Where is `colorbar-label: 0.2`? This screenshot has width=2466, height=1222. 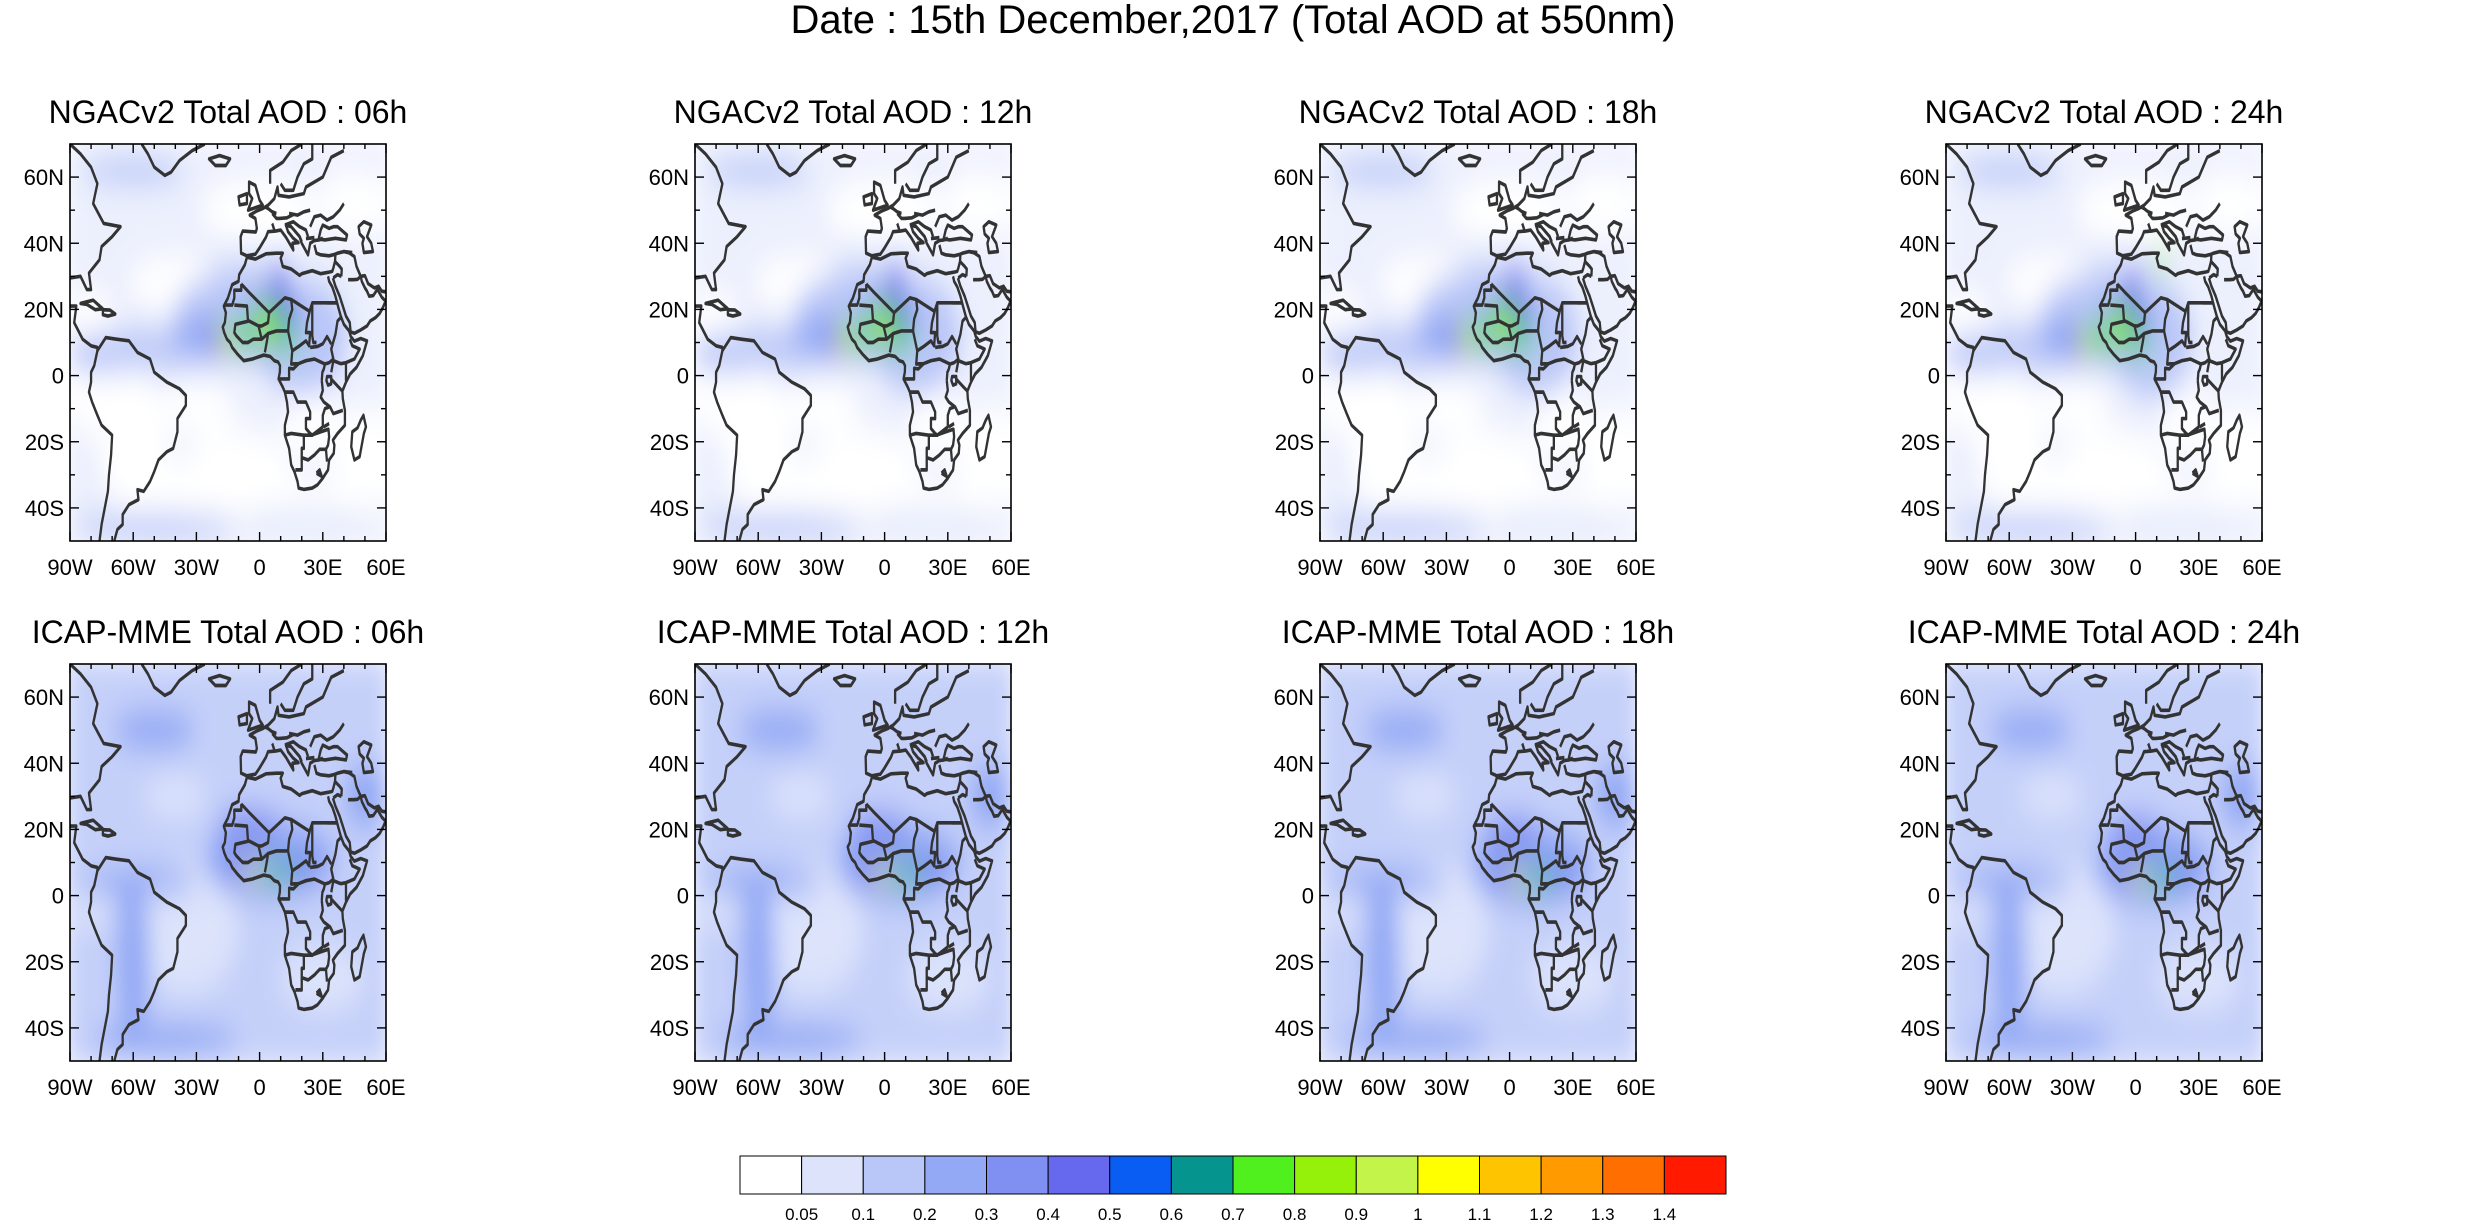 colorbar-label: 0.2 is located at coordinates (925, 1213).